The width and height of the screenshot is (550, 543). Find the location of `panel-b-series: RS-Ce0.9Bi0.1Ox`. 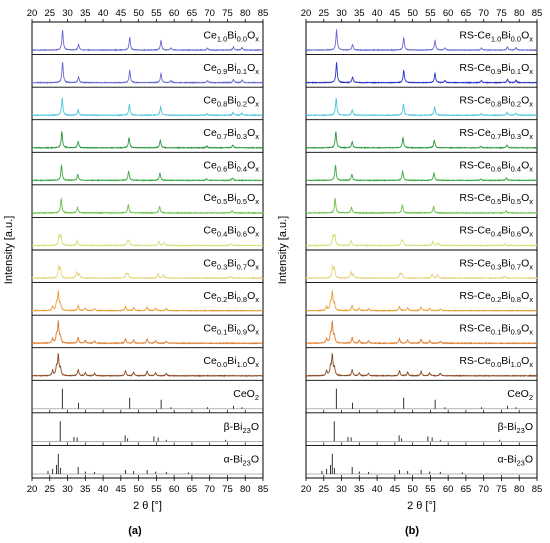

panel-b-series: RS-Ce0.9Bi0.1Ox is located at coordinates (421, 69).